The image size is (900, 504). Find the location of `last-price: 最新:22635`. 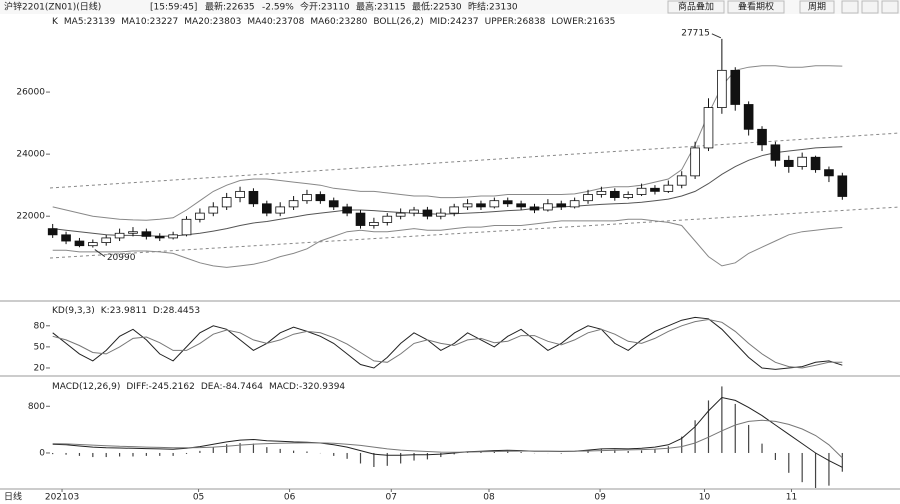

last-price: 最新:22635 is located at coordinates (230, 7).